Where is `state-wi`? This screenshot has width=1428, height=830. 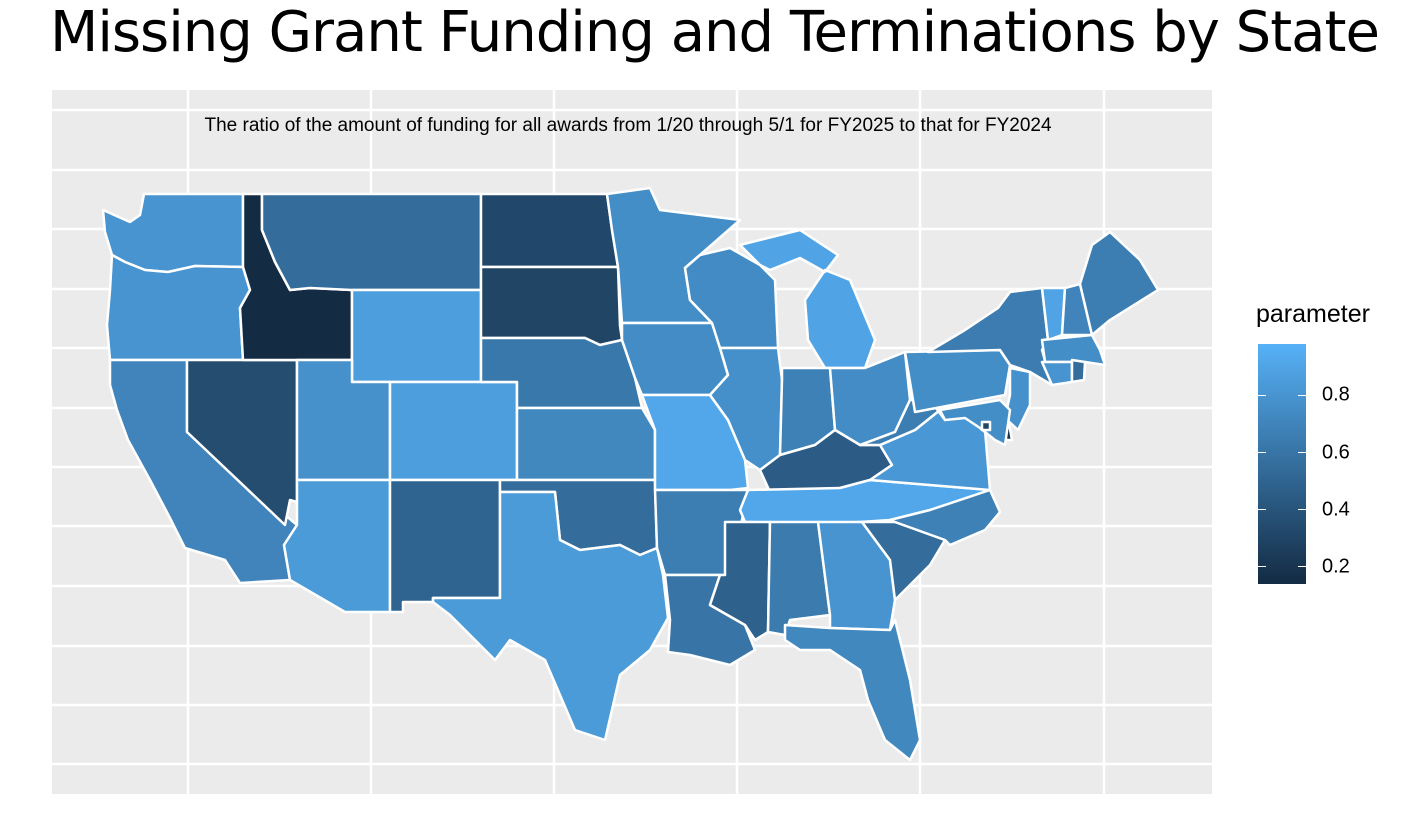
state-wi is located at coordinates (731, 298).